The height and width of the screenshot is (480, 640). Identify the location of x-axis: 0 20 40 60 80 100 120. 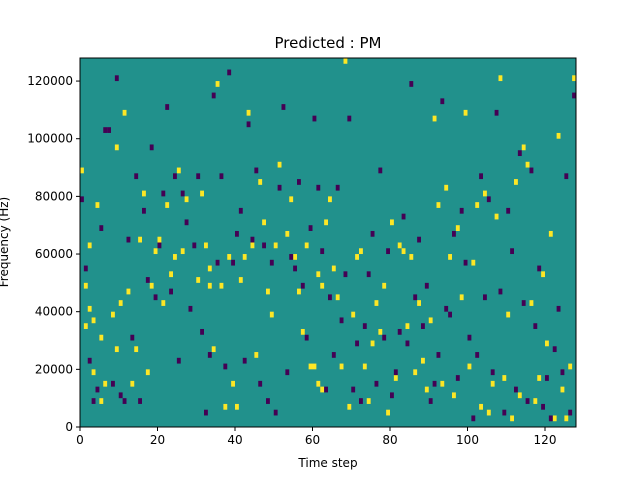
(316, 437).